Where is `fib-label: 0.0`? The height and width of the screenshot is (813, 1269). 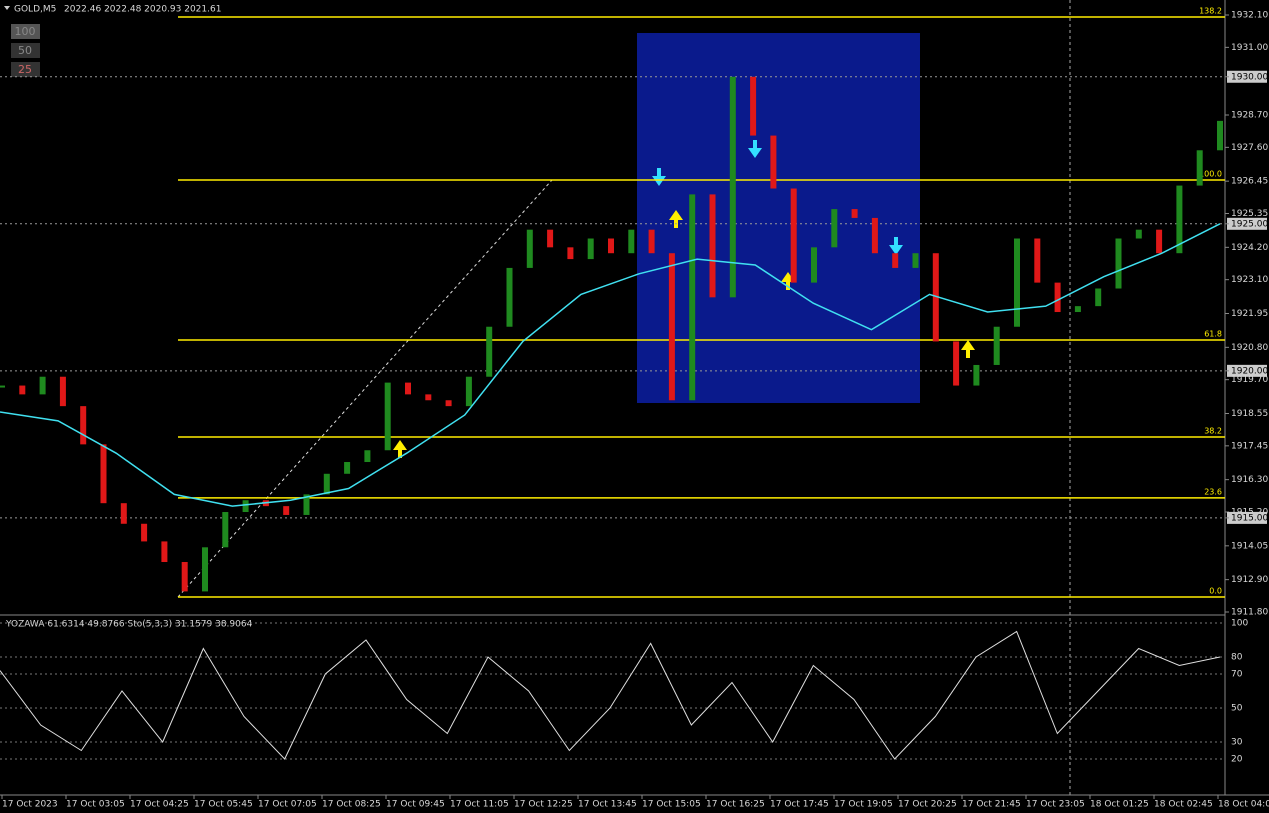
fib-label: 0.0 is located at coordinates (1215, 591).